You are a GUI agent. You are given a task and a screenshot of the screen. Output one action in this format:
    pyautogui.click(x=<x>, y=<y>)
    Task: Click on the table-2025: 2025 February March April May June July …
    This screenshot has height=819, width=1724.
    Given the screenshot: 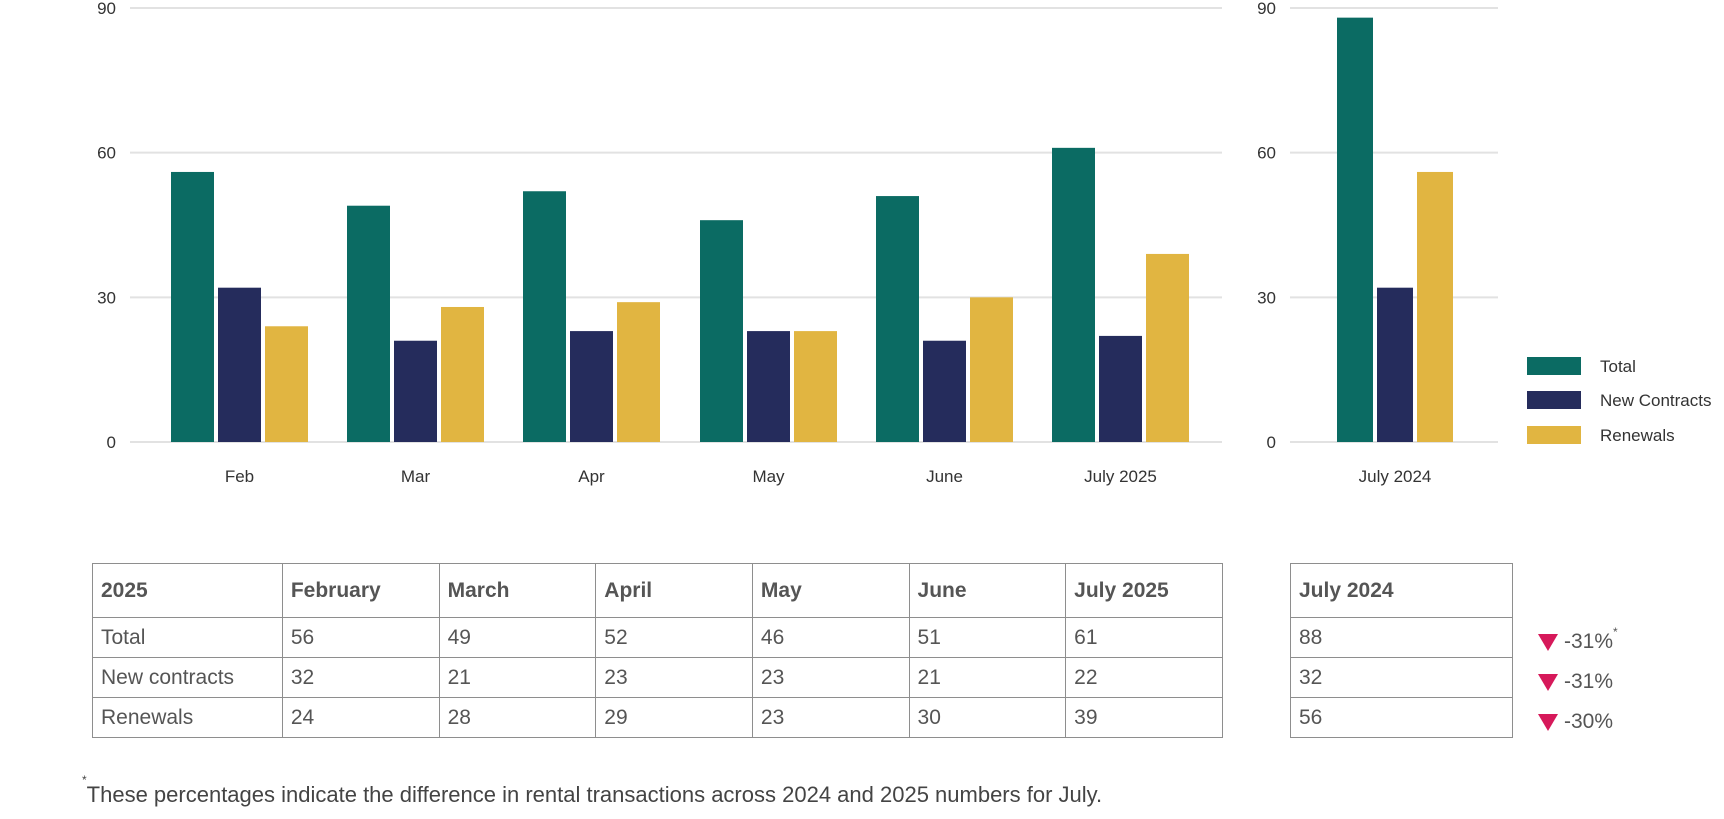 What is the action you would take?
    pyautogui.click(x=657, y=650)
    